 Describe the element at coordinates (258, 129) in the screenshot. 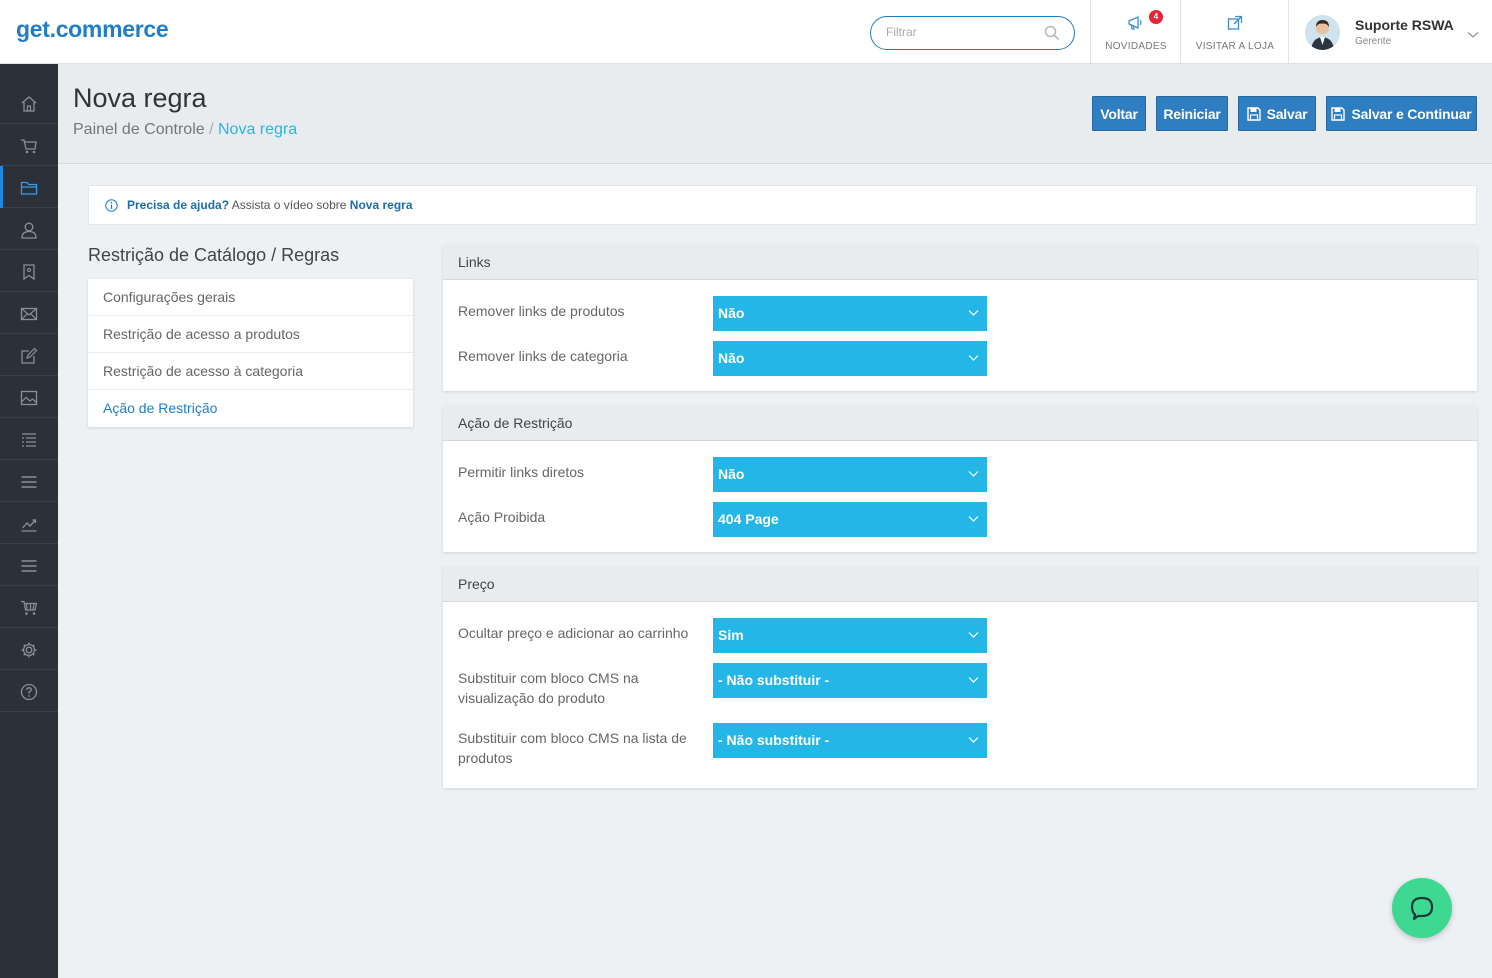

I see `breadcrumb-current: Nova regra` at that location.